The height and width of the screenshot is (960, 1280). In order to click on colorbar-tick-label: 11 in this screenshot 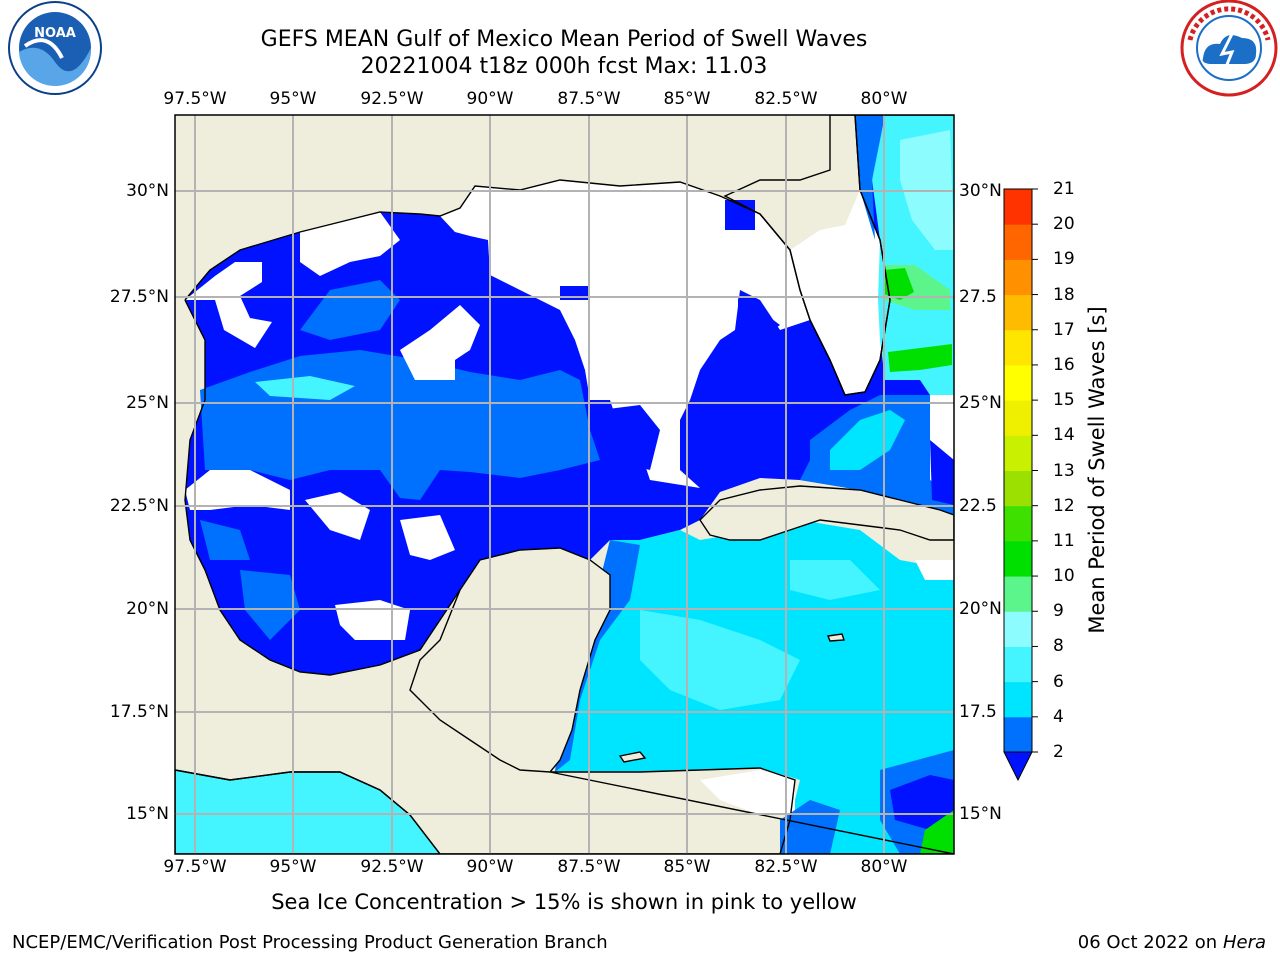, I will do `click(1064, 540)`.